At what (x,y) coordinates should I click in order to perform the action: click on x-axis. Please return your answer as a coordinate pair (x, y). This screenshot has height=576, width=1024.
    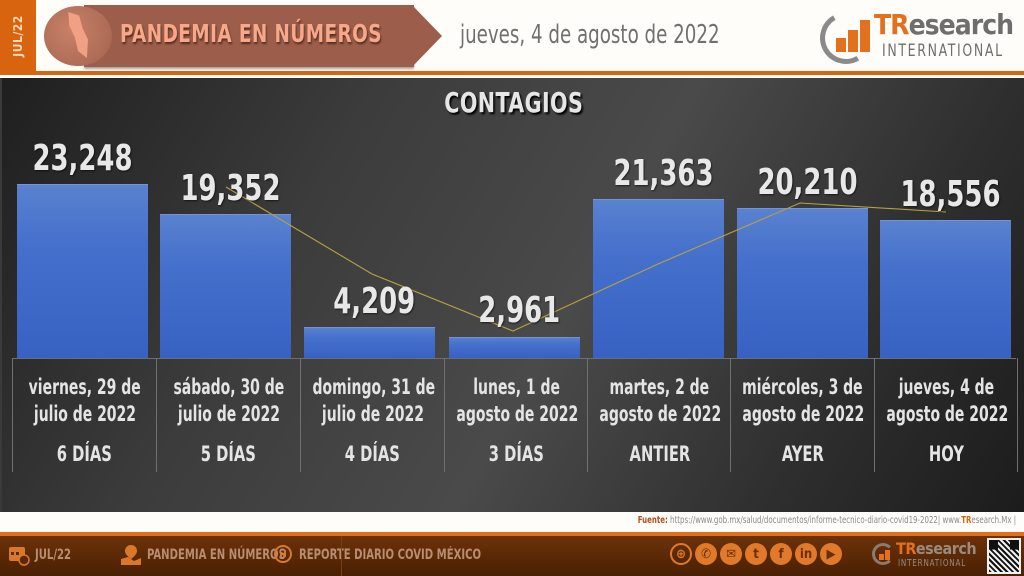
    Looking at the image, I should click on (514, 358).